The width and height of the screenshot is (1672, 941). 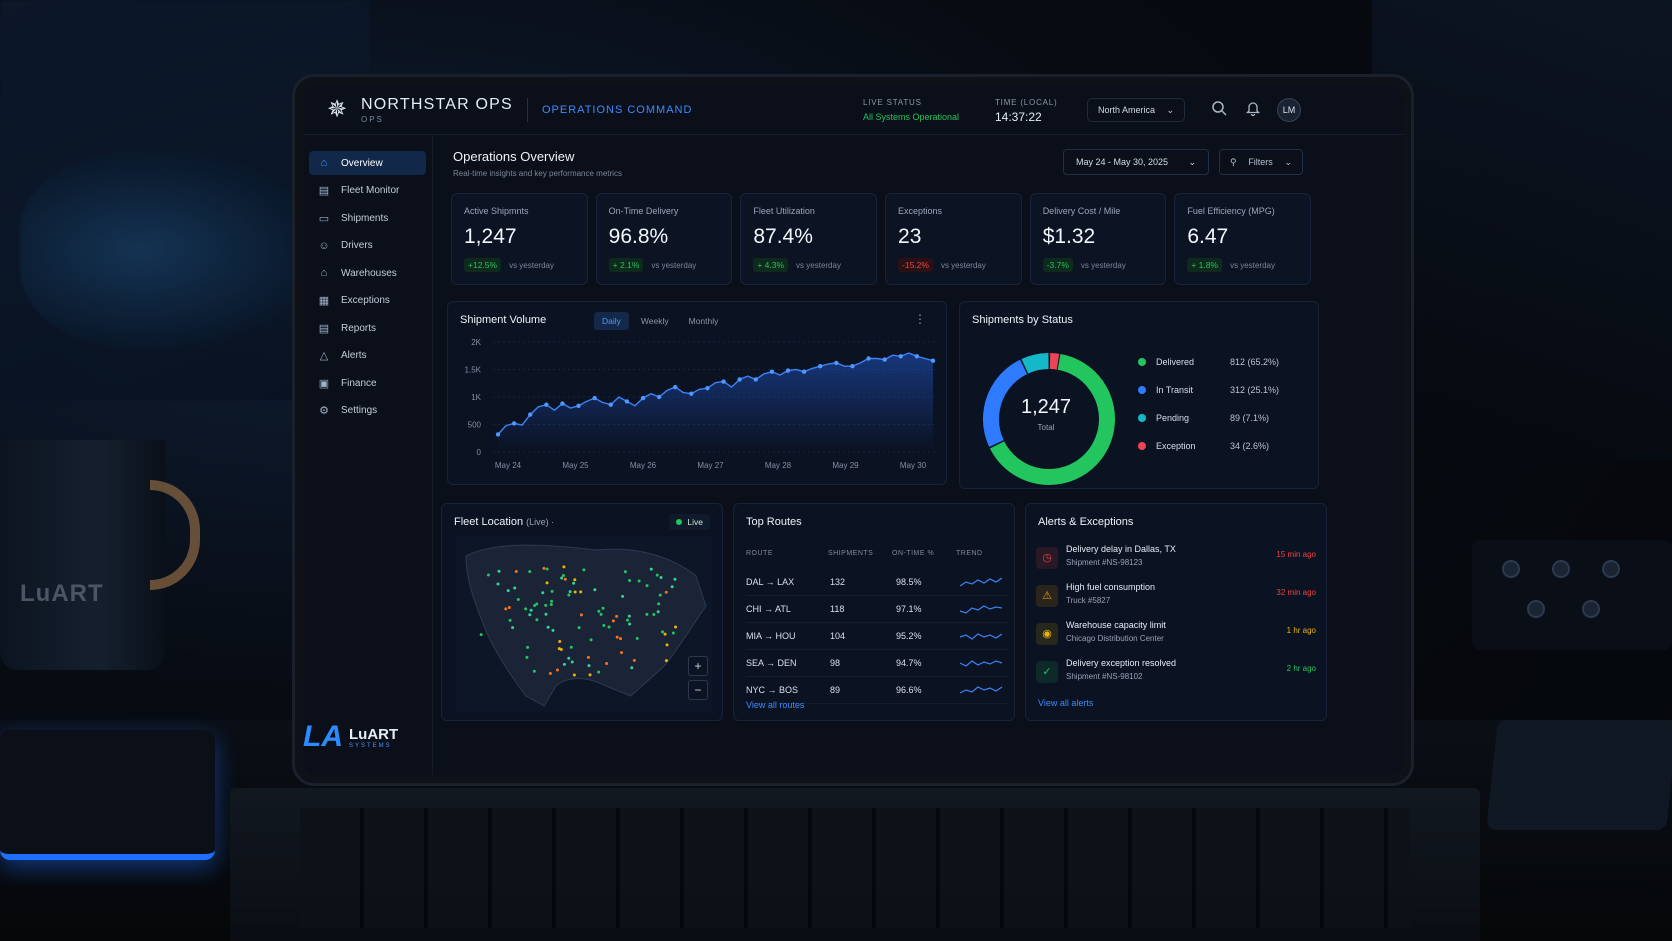 I want to click on sidebar-item-overview: ⌂ Overview, so click(x=367, y=163).